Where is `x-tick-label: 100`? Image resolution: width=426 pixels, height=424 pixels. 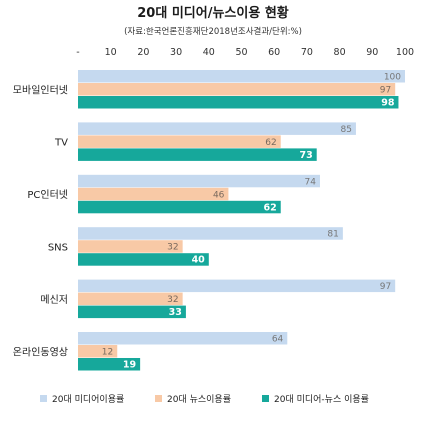
x-tick-label: 100 is located at coordinates (405, 52).